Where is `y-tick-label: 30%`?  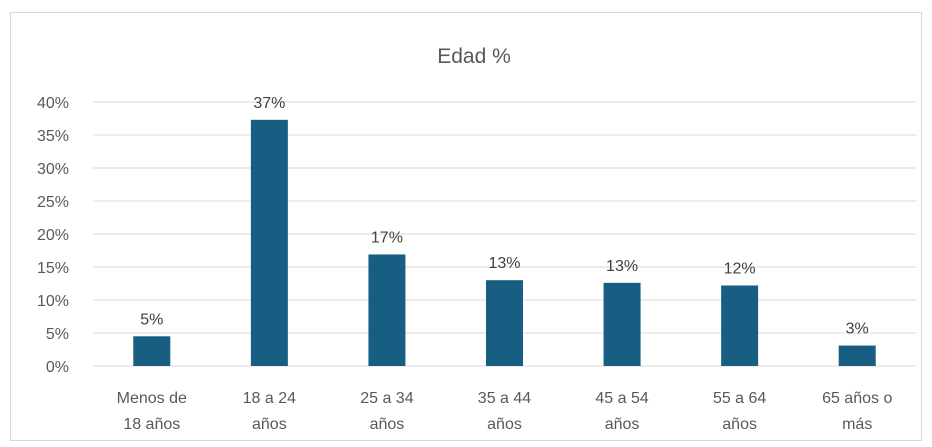
y-tick-label: 30% is located at coordinates (53, 169).